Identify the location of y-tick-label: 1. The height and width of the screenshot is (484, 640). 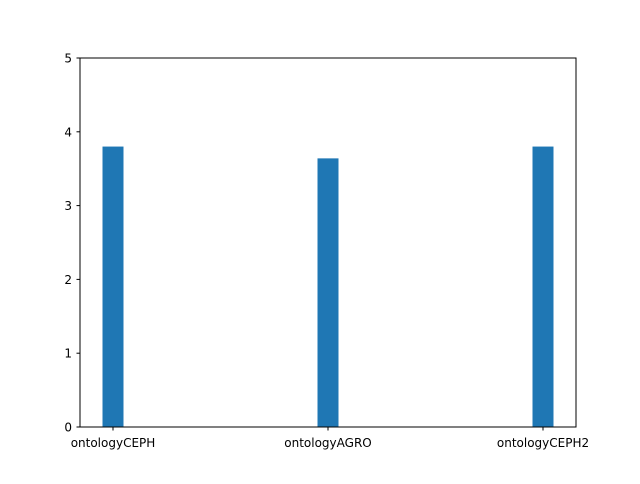
(68, 354).